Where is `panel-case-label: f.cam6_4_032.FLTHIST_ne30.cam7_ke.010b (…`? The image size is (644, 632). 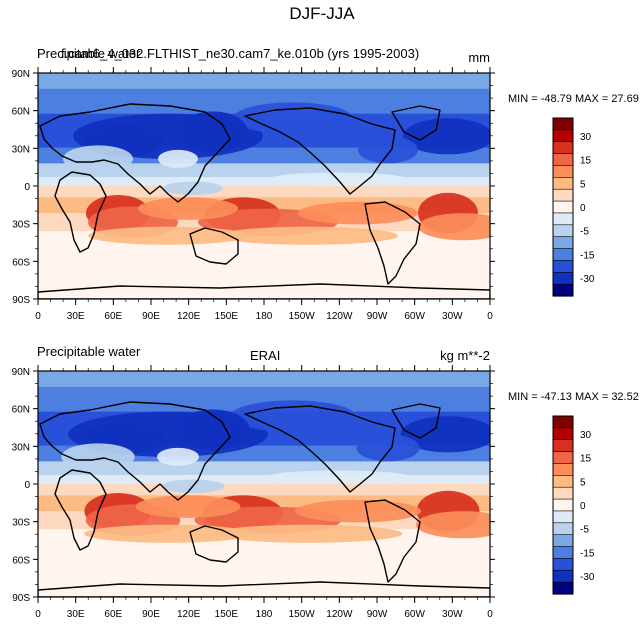
panel-case-label: f.cam6_4_032.FLTHIST_ne30.cam7_ke.010b (… is located at coordinates (240, 53).